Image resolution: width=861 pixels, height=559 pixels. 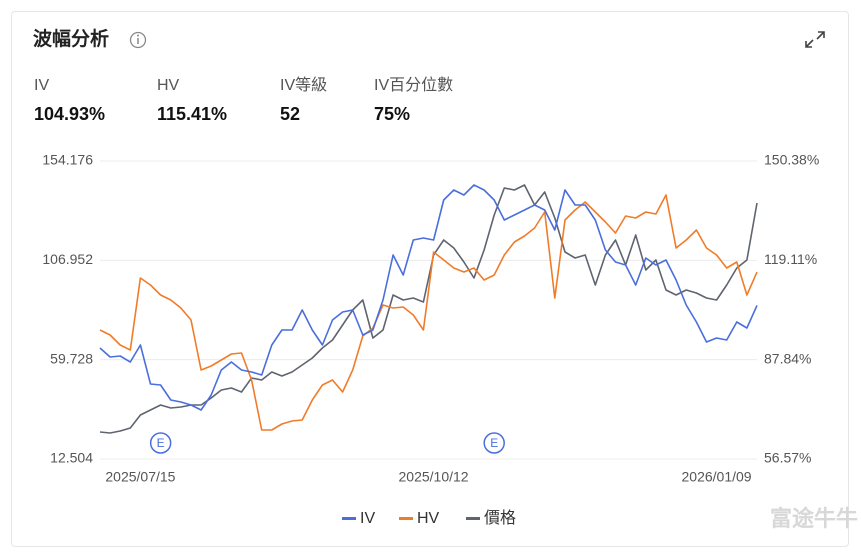 What do you see at coordinates (392, 114) in the screenshot?
I see `stat-value: 75%` at bounding box center [392, 114].